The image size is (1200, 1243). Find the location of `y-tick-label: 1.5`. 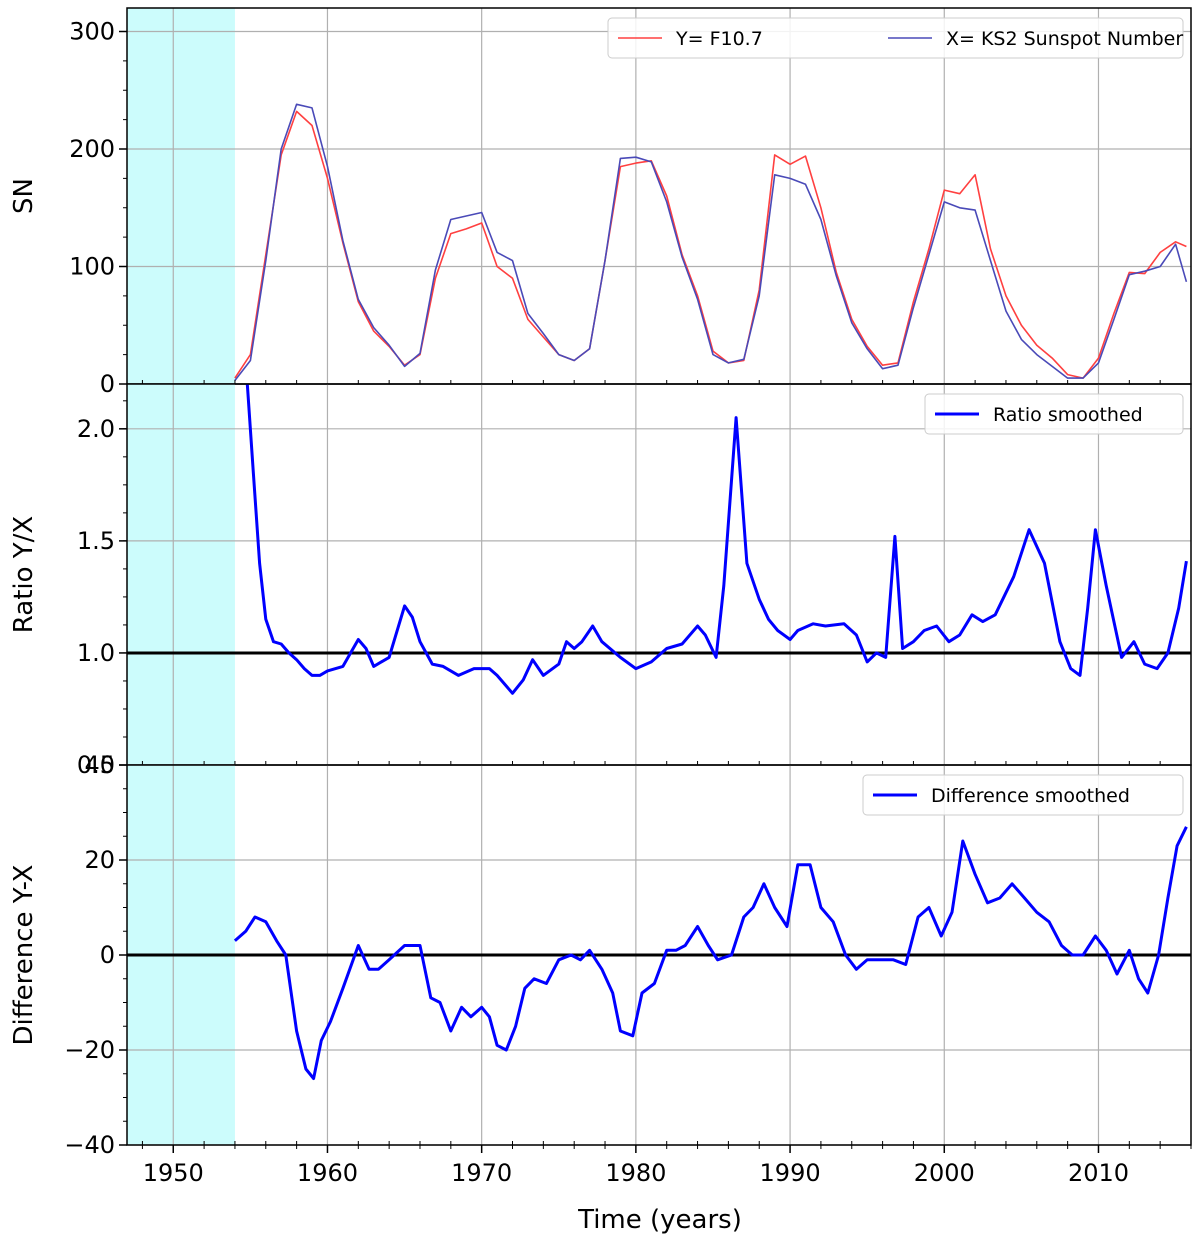

y-tick-label: 1.5 is located at coordinates (96, 541).